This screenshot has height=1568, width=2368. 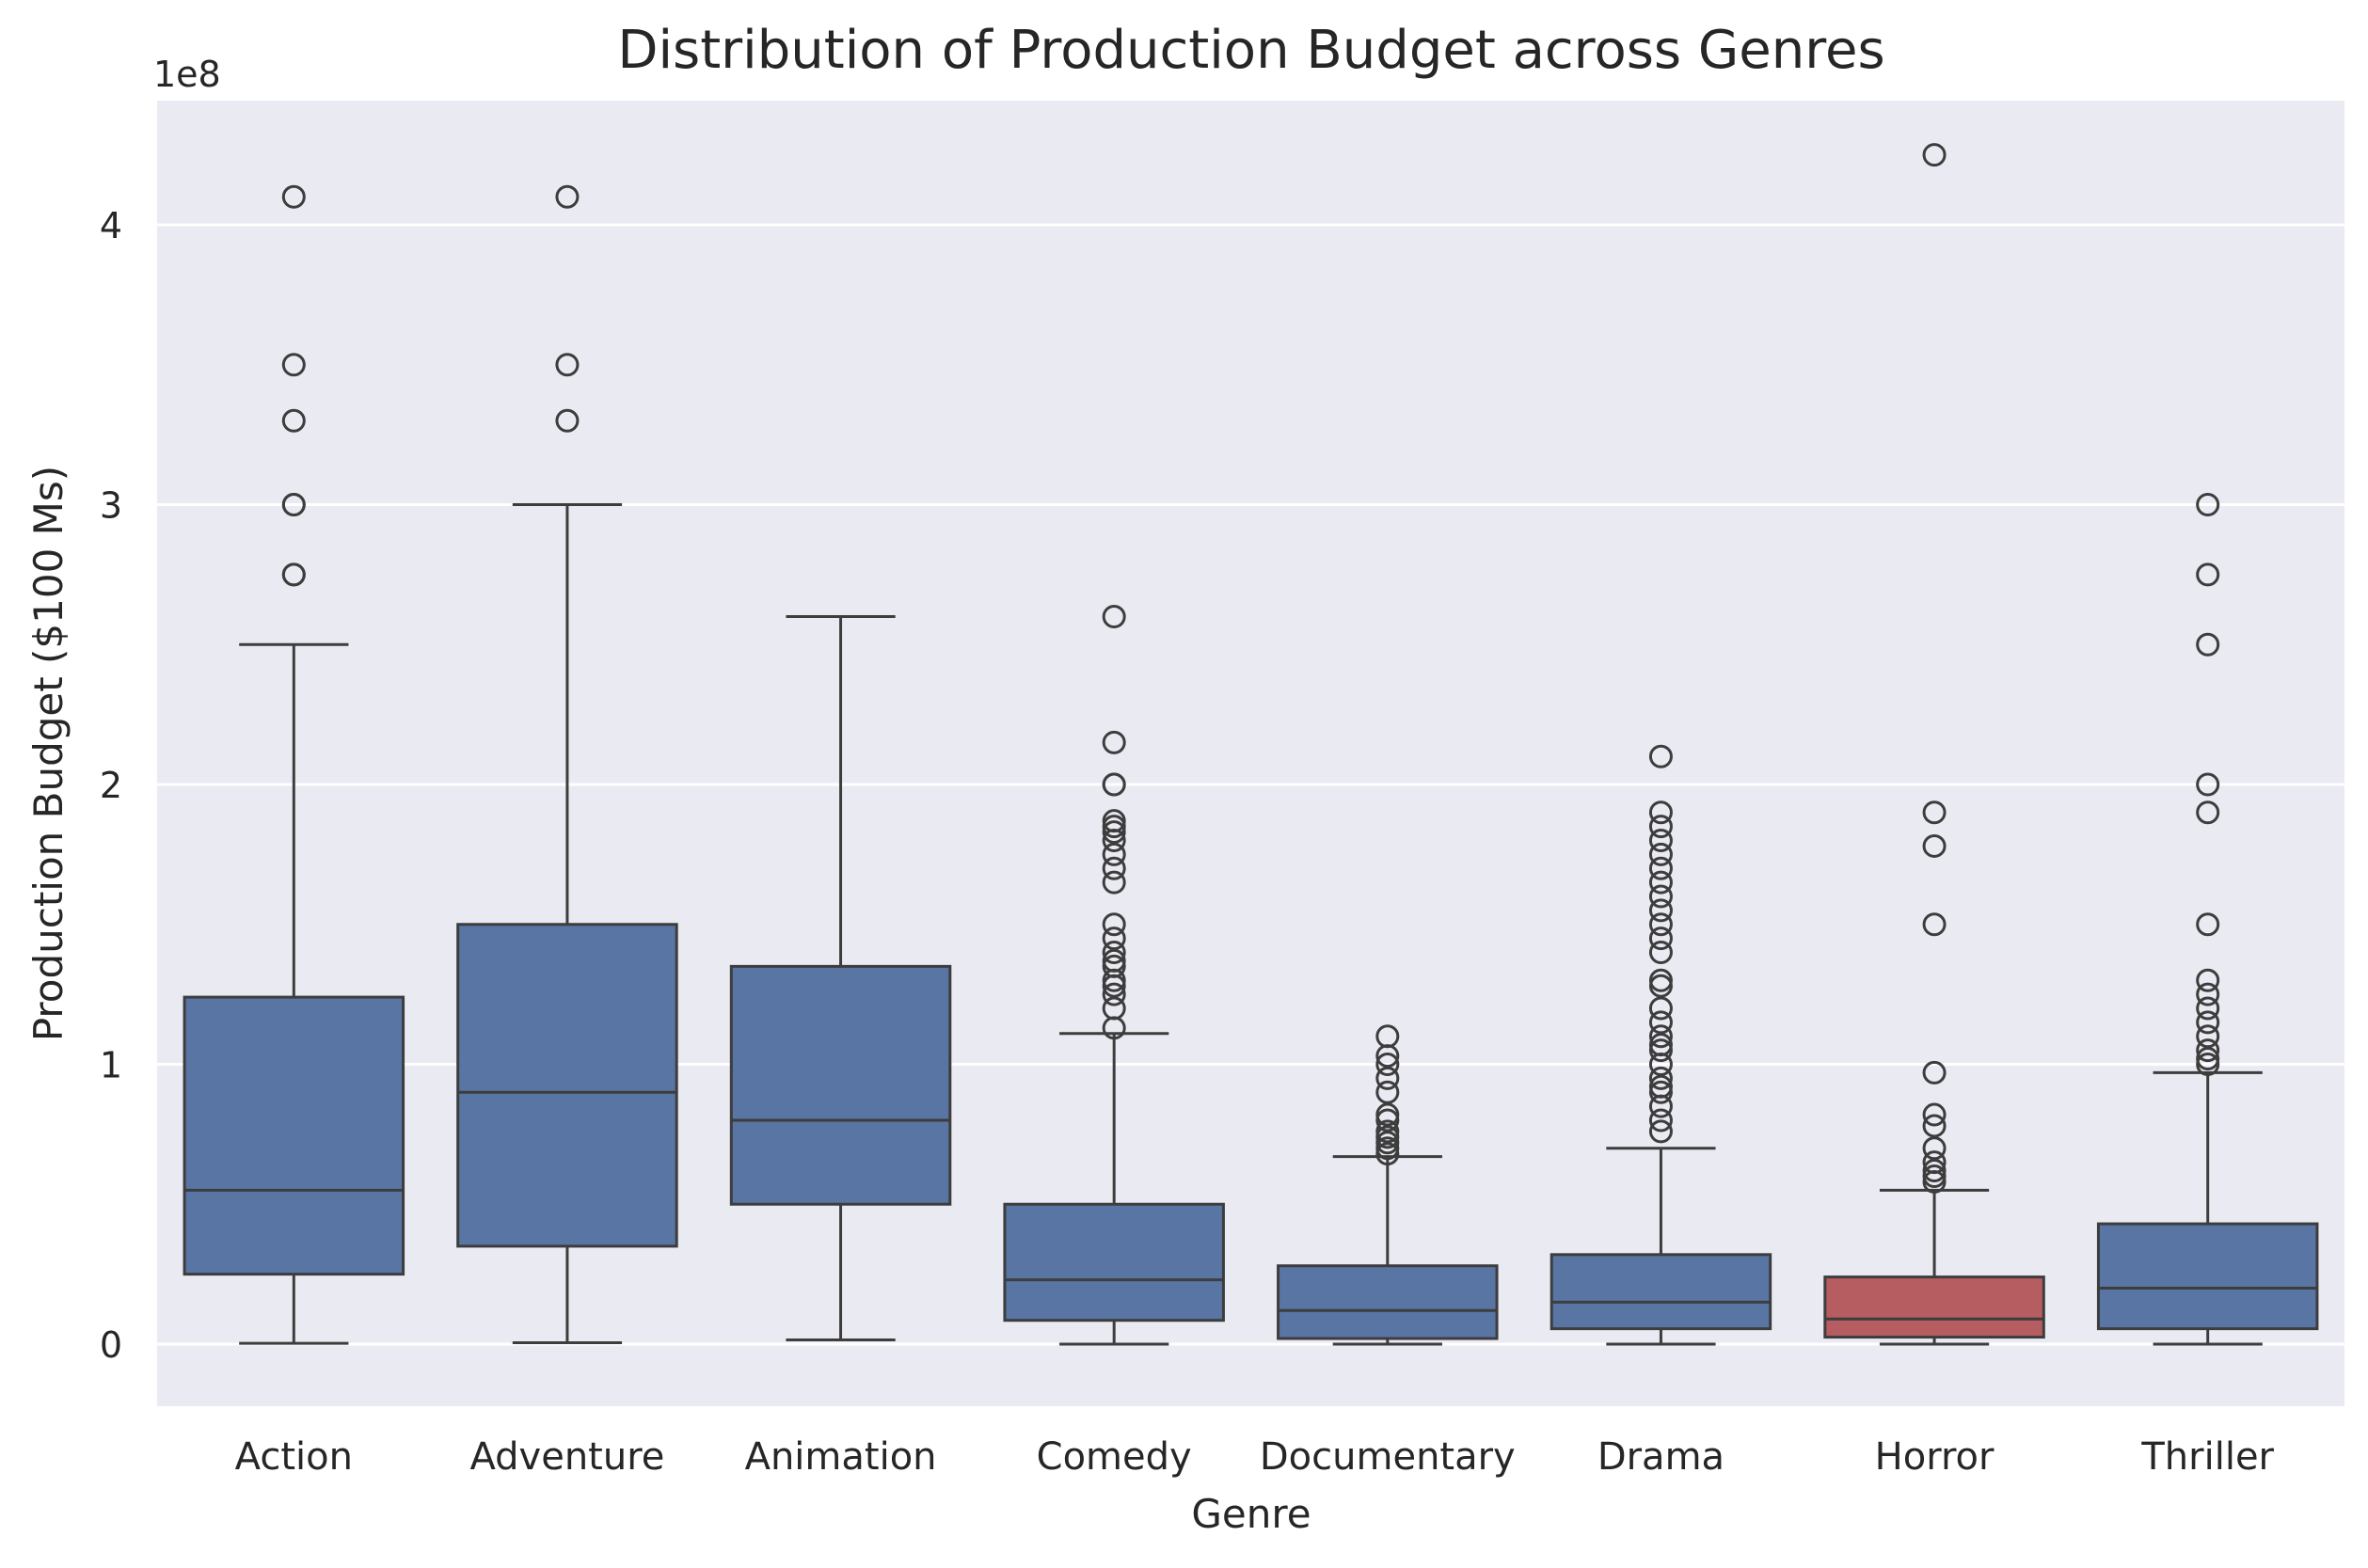 I want to click on box-thriller, so click(x=2207, y=919).